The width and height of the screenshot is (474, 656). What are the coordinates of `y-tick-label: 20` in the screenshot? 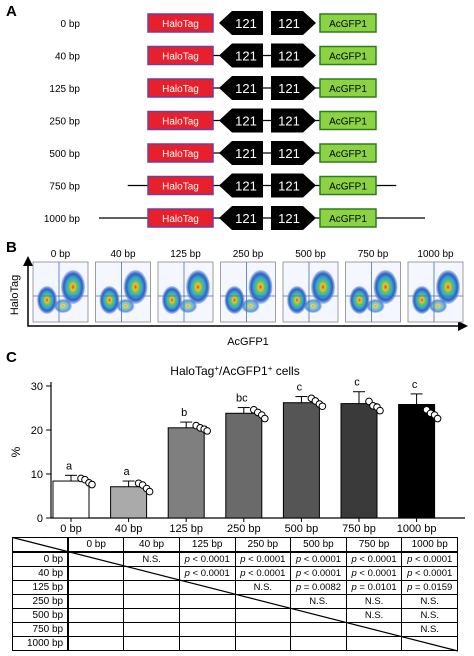 It's located at (37, 431).